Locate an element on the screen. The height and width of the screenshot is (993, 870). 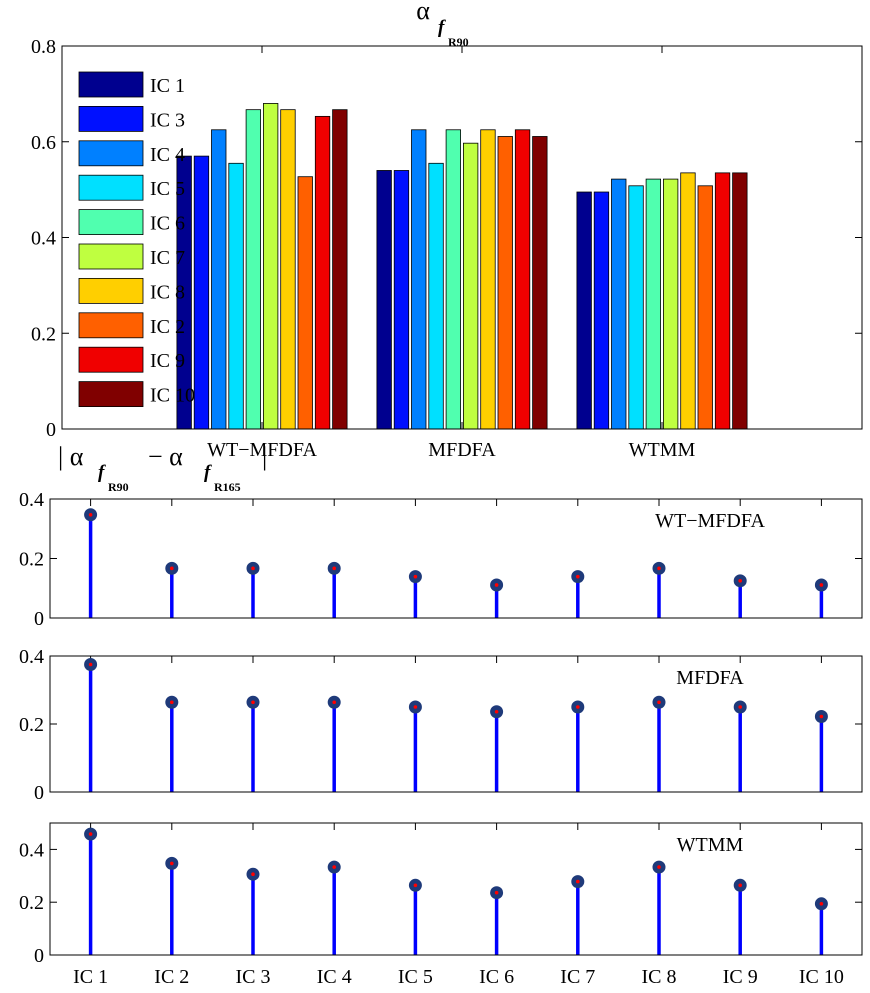
stem-ylabel-minus: − α is located at coordinates (165, 456).